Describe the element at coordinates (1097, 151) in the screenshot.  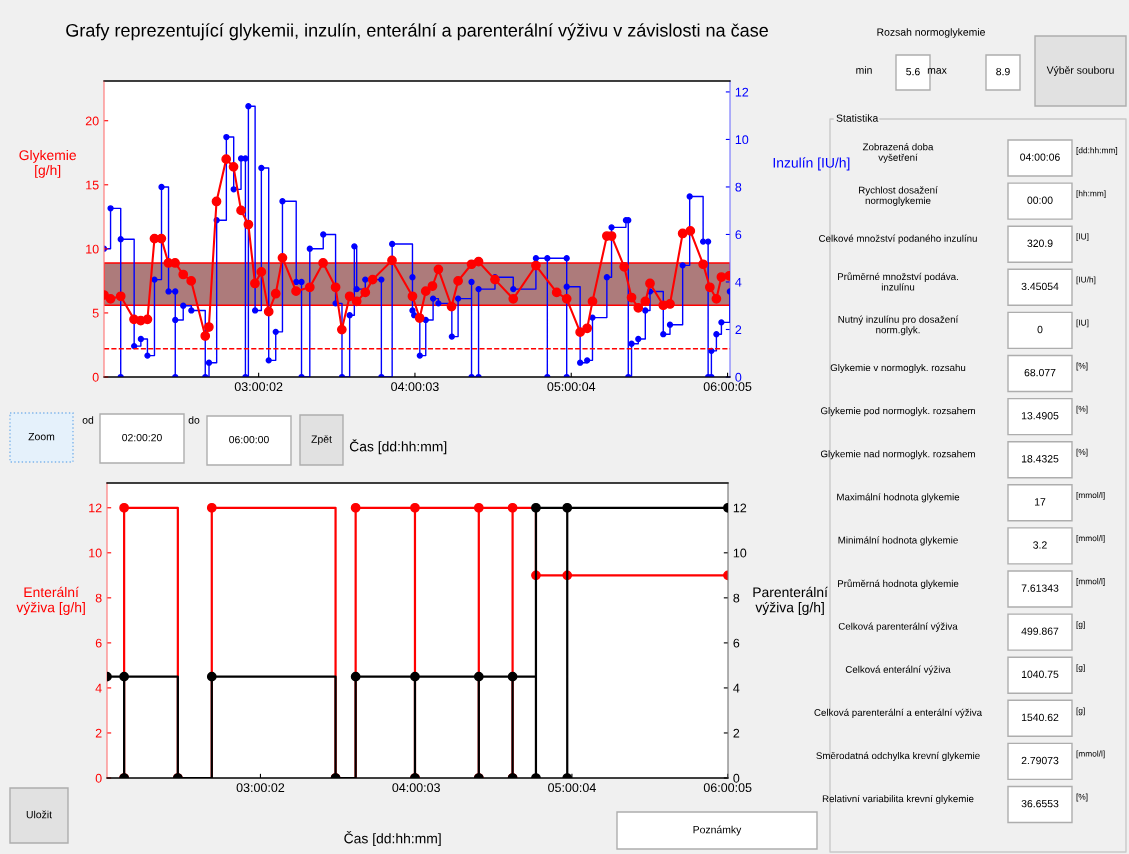
I see `text: [dd:hh:mm]` at that location.